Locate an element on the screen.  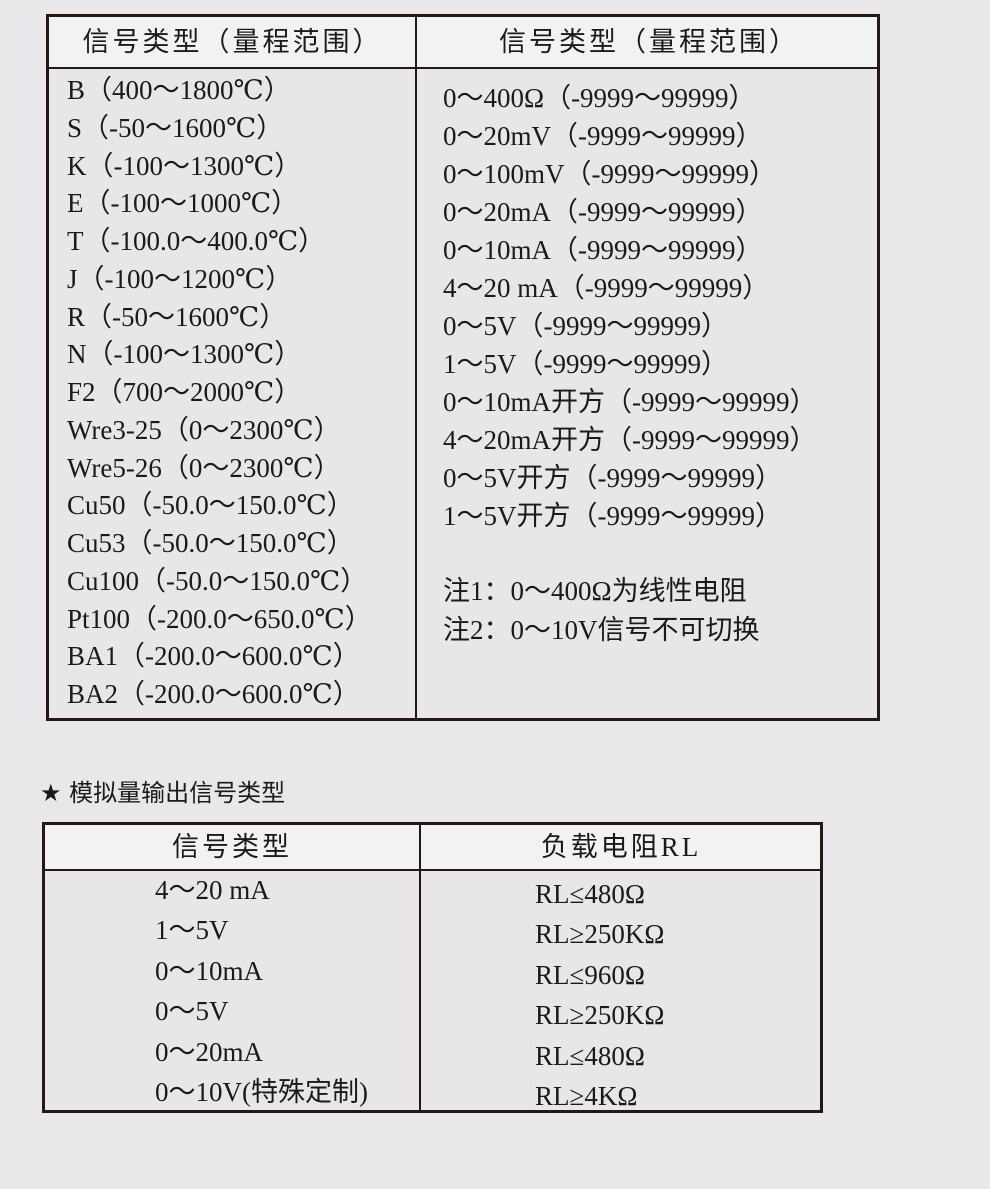
list-item: K（-100～1300℃） is located at coordinates (184, 165).